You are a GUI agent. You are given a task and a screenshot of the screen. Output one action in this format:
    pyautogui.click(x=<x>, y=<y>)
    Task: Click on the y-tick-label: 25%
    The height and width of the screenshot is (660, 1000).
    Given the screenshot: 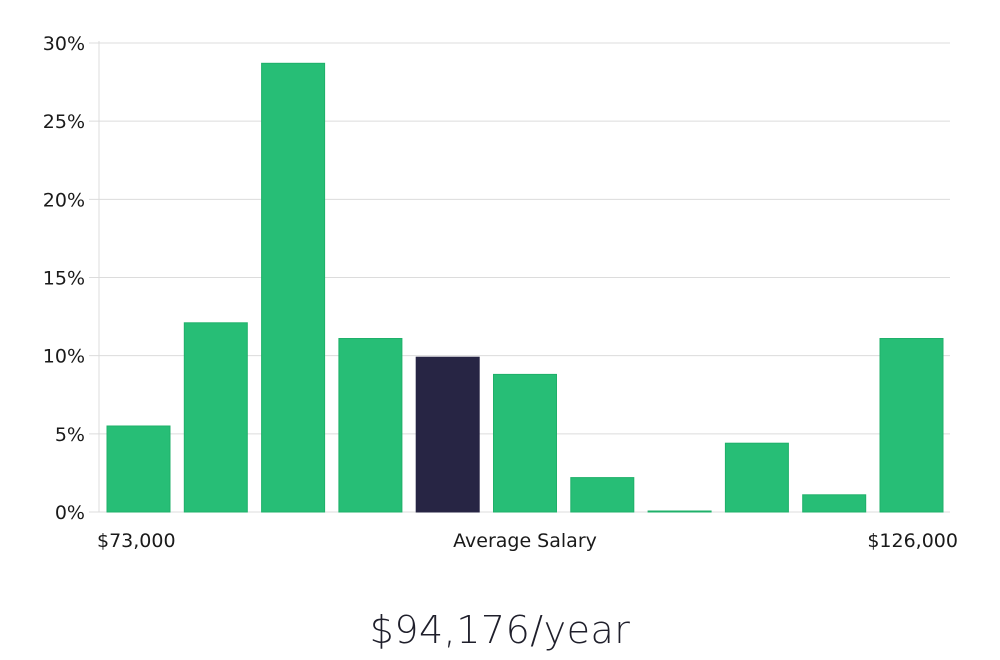 What is the action you would take?
    pyautogui.click(x=64, y=122)
    